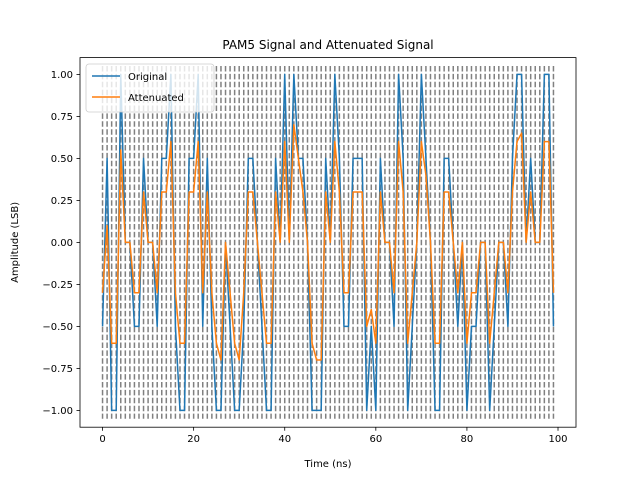 The height and width of the screenshot is (480, 640). Describe the element at coordinates (62, 75) in the screenshot. I see `y-tick-label: 1.00` at that location.